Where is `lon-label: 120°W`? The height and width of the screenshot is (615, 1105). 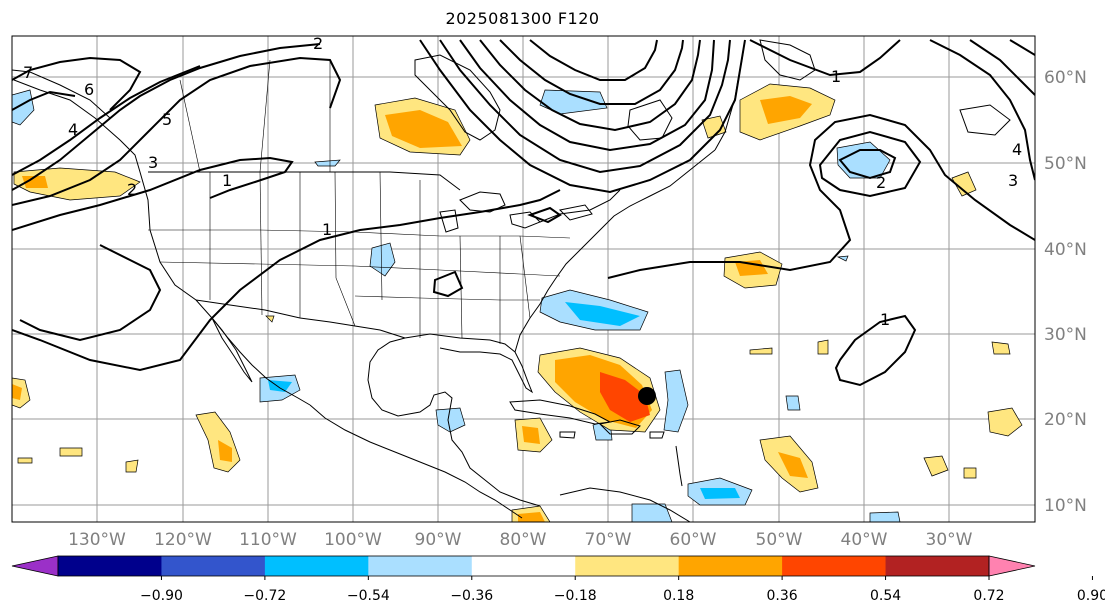 lon-label: 120°W is located at coordinates (183, 540).